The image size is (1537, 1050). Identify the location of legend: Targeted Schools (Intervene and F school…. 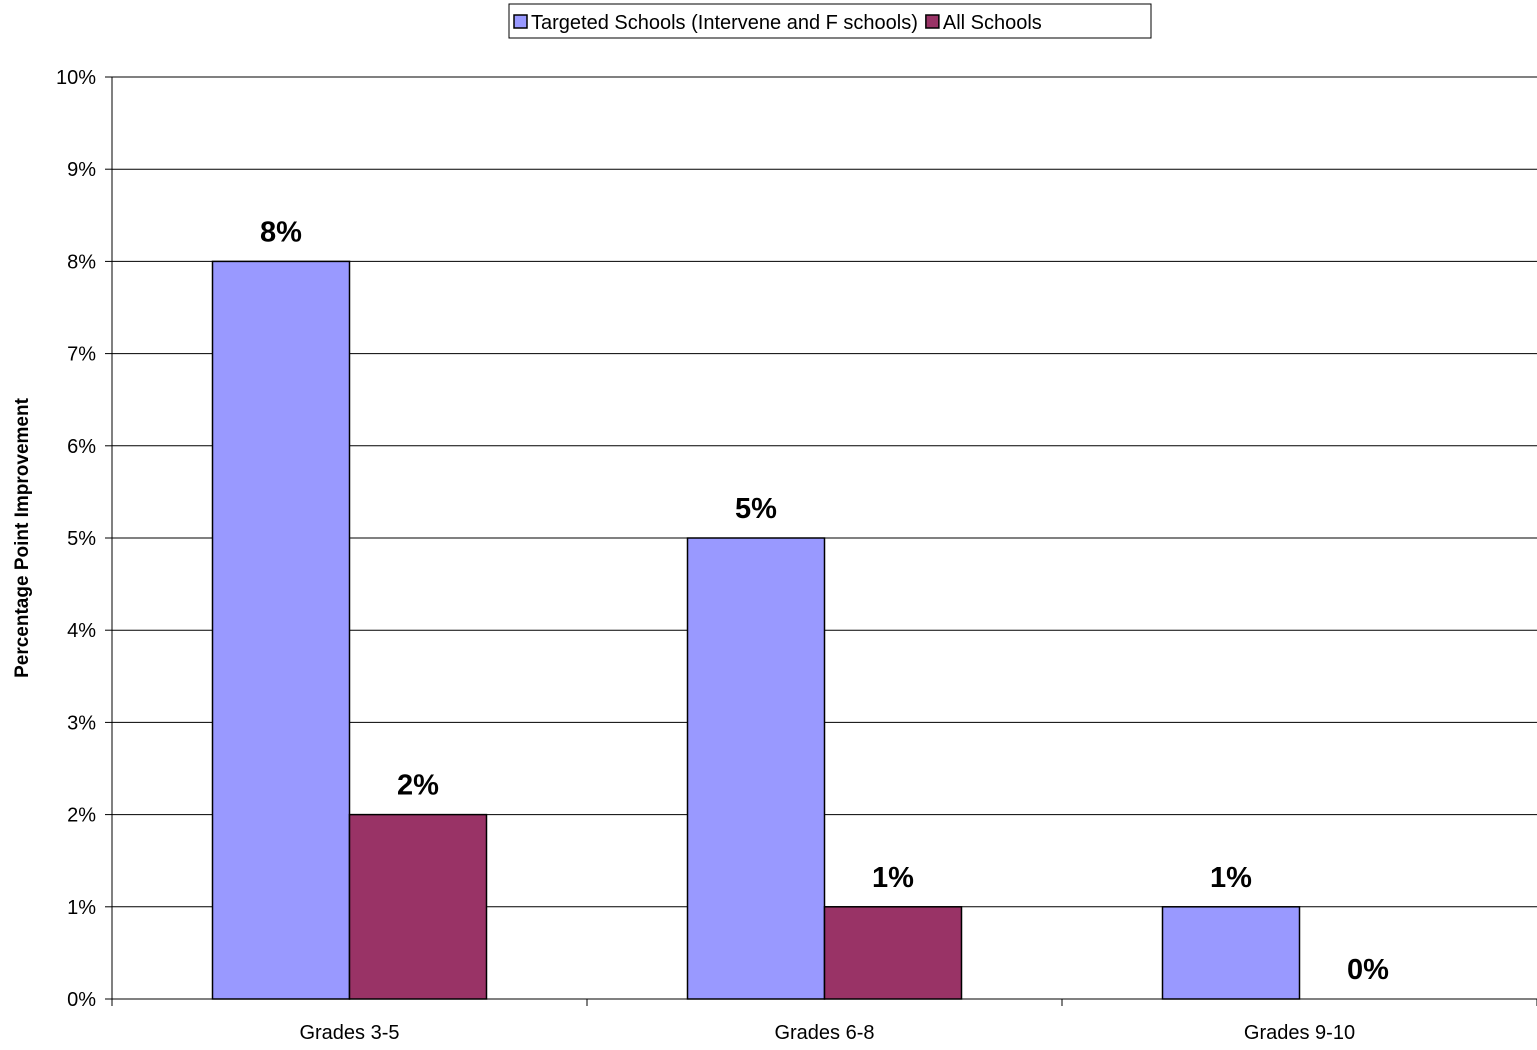
(830, 21).